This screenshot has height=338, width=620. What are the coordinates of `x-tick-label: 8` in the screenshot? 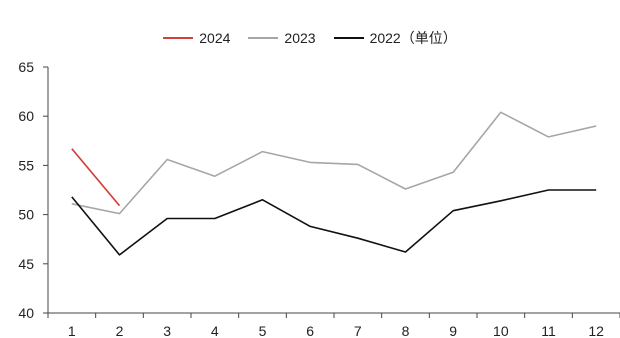 It's located at (406, 330).